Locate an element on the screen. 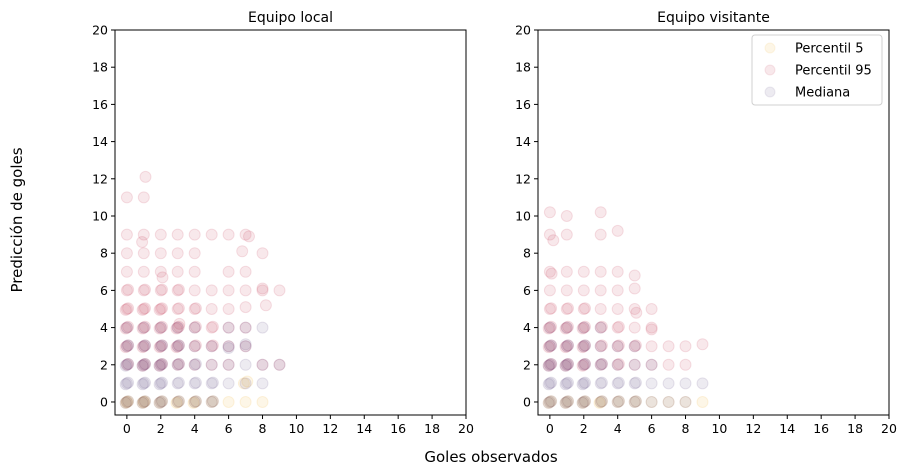 This screenshot has height=475, width=908. legend-frame is located at coordinates (817, 70).